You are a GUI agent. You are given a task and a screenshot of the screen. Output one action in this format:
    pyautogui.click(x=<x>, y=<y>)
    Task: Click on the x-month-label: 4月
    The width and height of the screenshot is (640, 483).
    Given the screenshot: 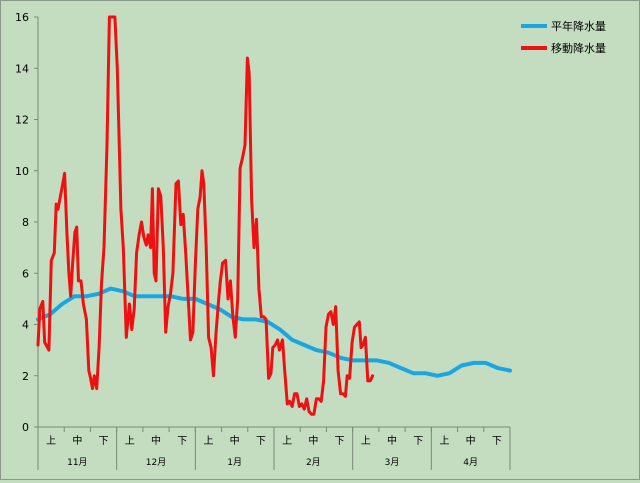 What is the action you would take?
    pyautogui.click(x=470, y=462)
    